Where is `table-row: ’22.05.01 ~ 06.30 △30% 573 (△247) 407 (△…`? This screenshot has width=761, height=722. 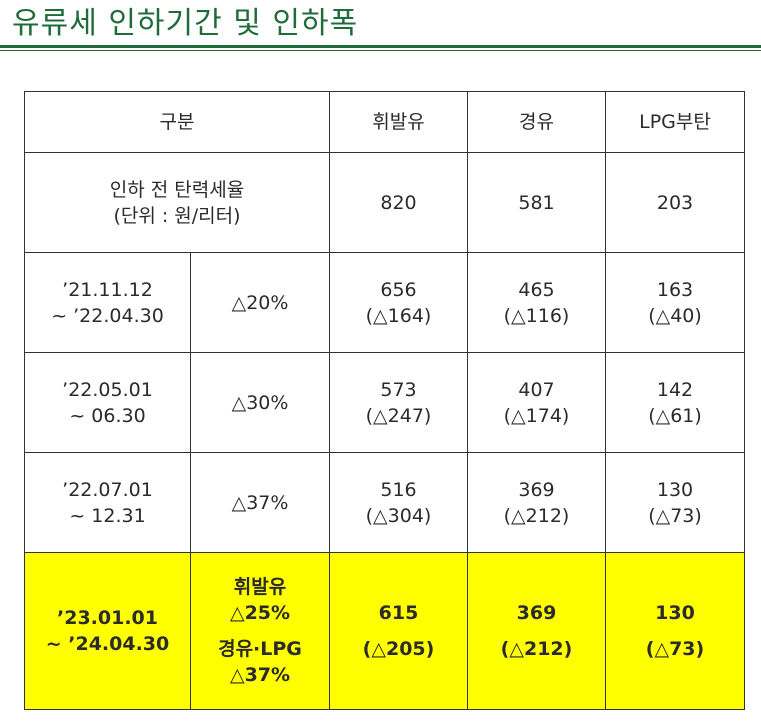
table-row: ’22.05.01 ~ 06.30 △30% 573 (△247) 407 (△… is located at coordinates (384, 402).